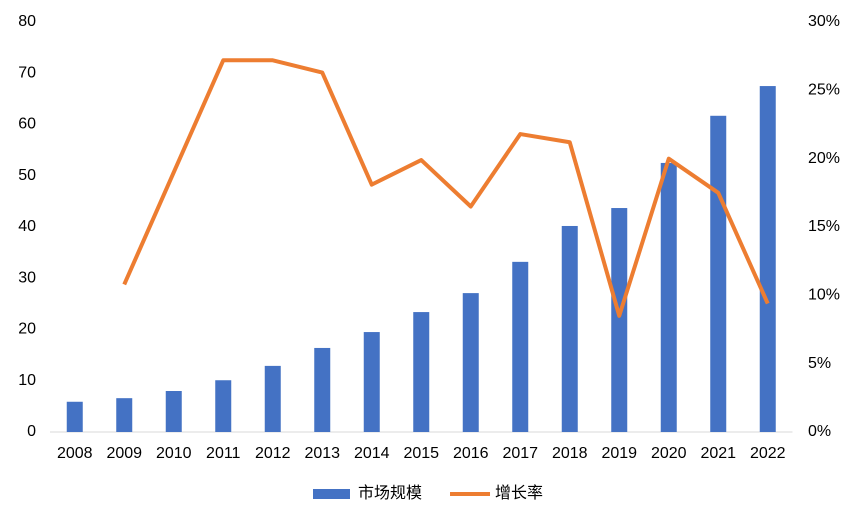 This screenshot has width=860, height=524. Describe the element at coordinates (273, 453) in the screenshot. I see `x-tick-label: 2012` at that location.